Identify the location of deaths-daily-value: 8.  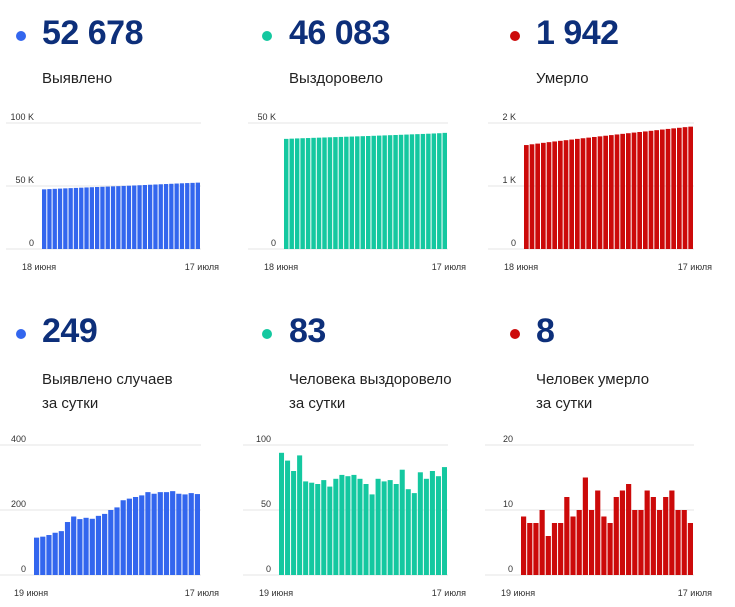
(545, 331).